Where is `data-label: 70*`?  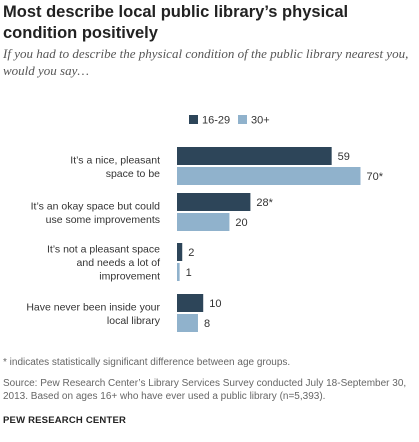
data-label: 70* is located at coordinates (375, 177).